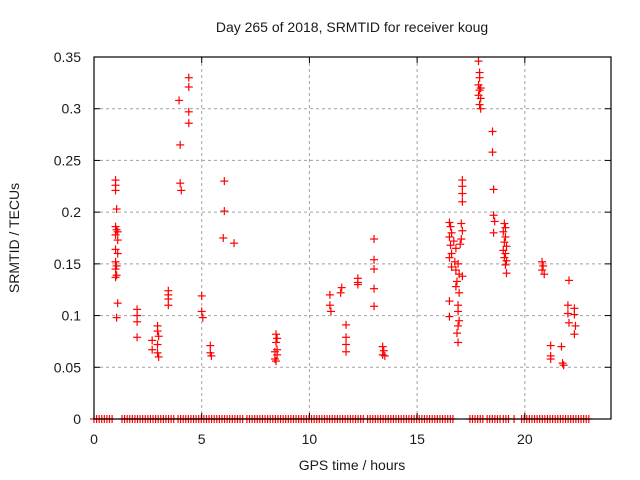 Image resolution: width=640 pixels, height=480 pixels. What do you see at coordinates (72, 212) in the screenshot?
I see `y-tick-label: 0.2` at bounding box center [72, 212].